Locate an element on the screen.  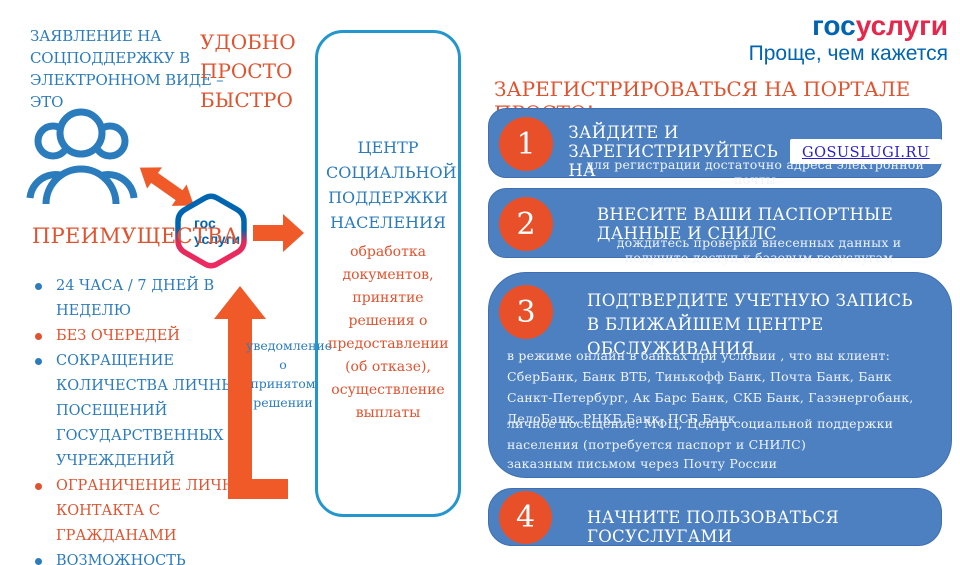
brand-part-red: услуги is located at coordinates (901, 25).